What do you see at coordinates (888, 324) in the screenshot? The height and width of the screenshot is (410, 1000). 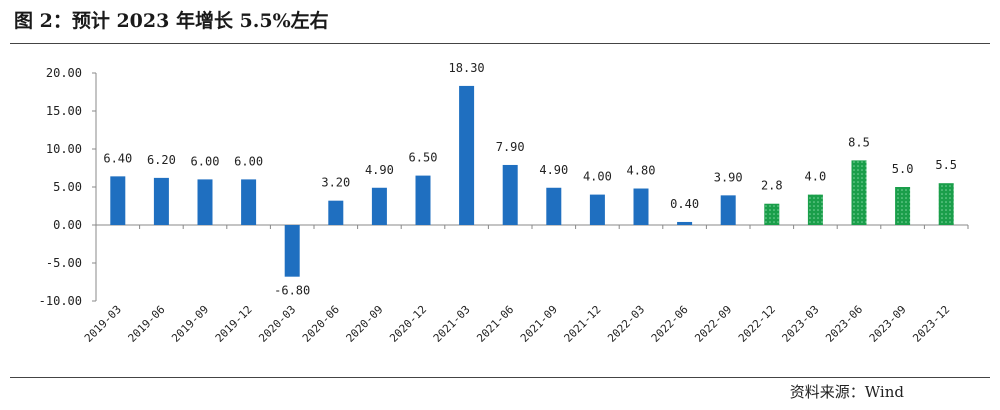 I see `x-tick-label: 2023-09` at bounding box center [888, 324].